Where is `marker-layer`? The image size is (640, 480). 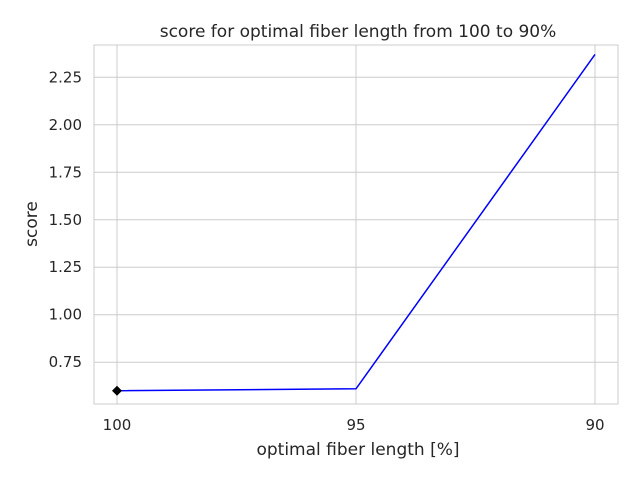
marker-layer is located at coordinates (117, 390).